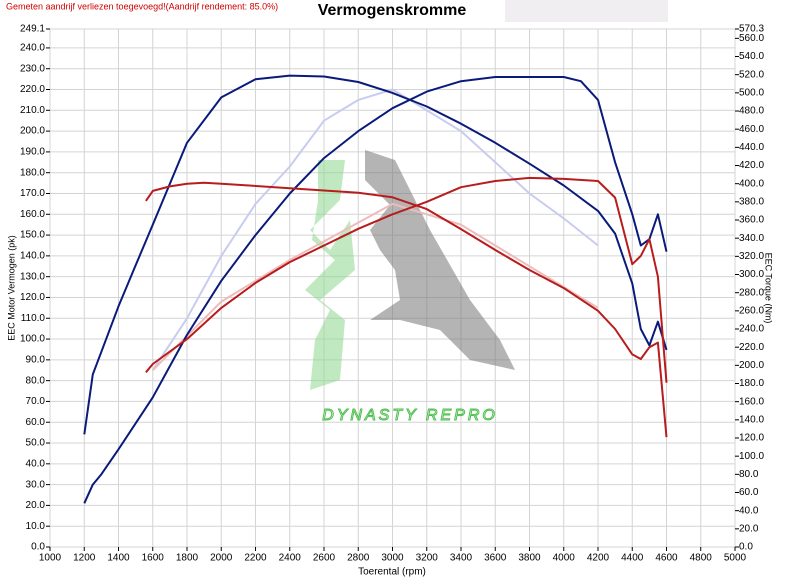 Image resolution: width=785 pixels, height=588 pixels. What do you see at coordinates (324, 558) in the screenshot?
I see `x-tick-label: 2600` at bounding box center [324, 558].